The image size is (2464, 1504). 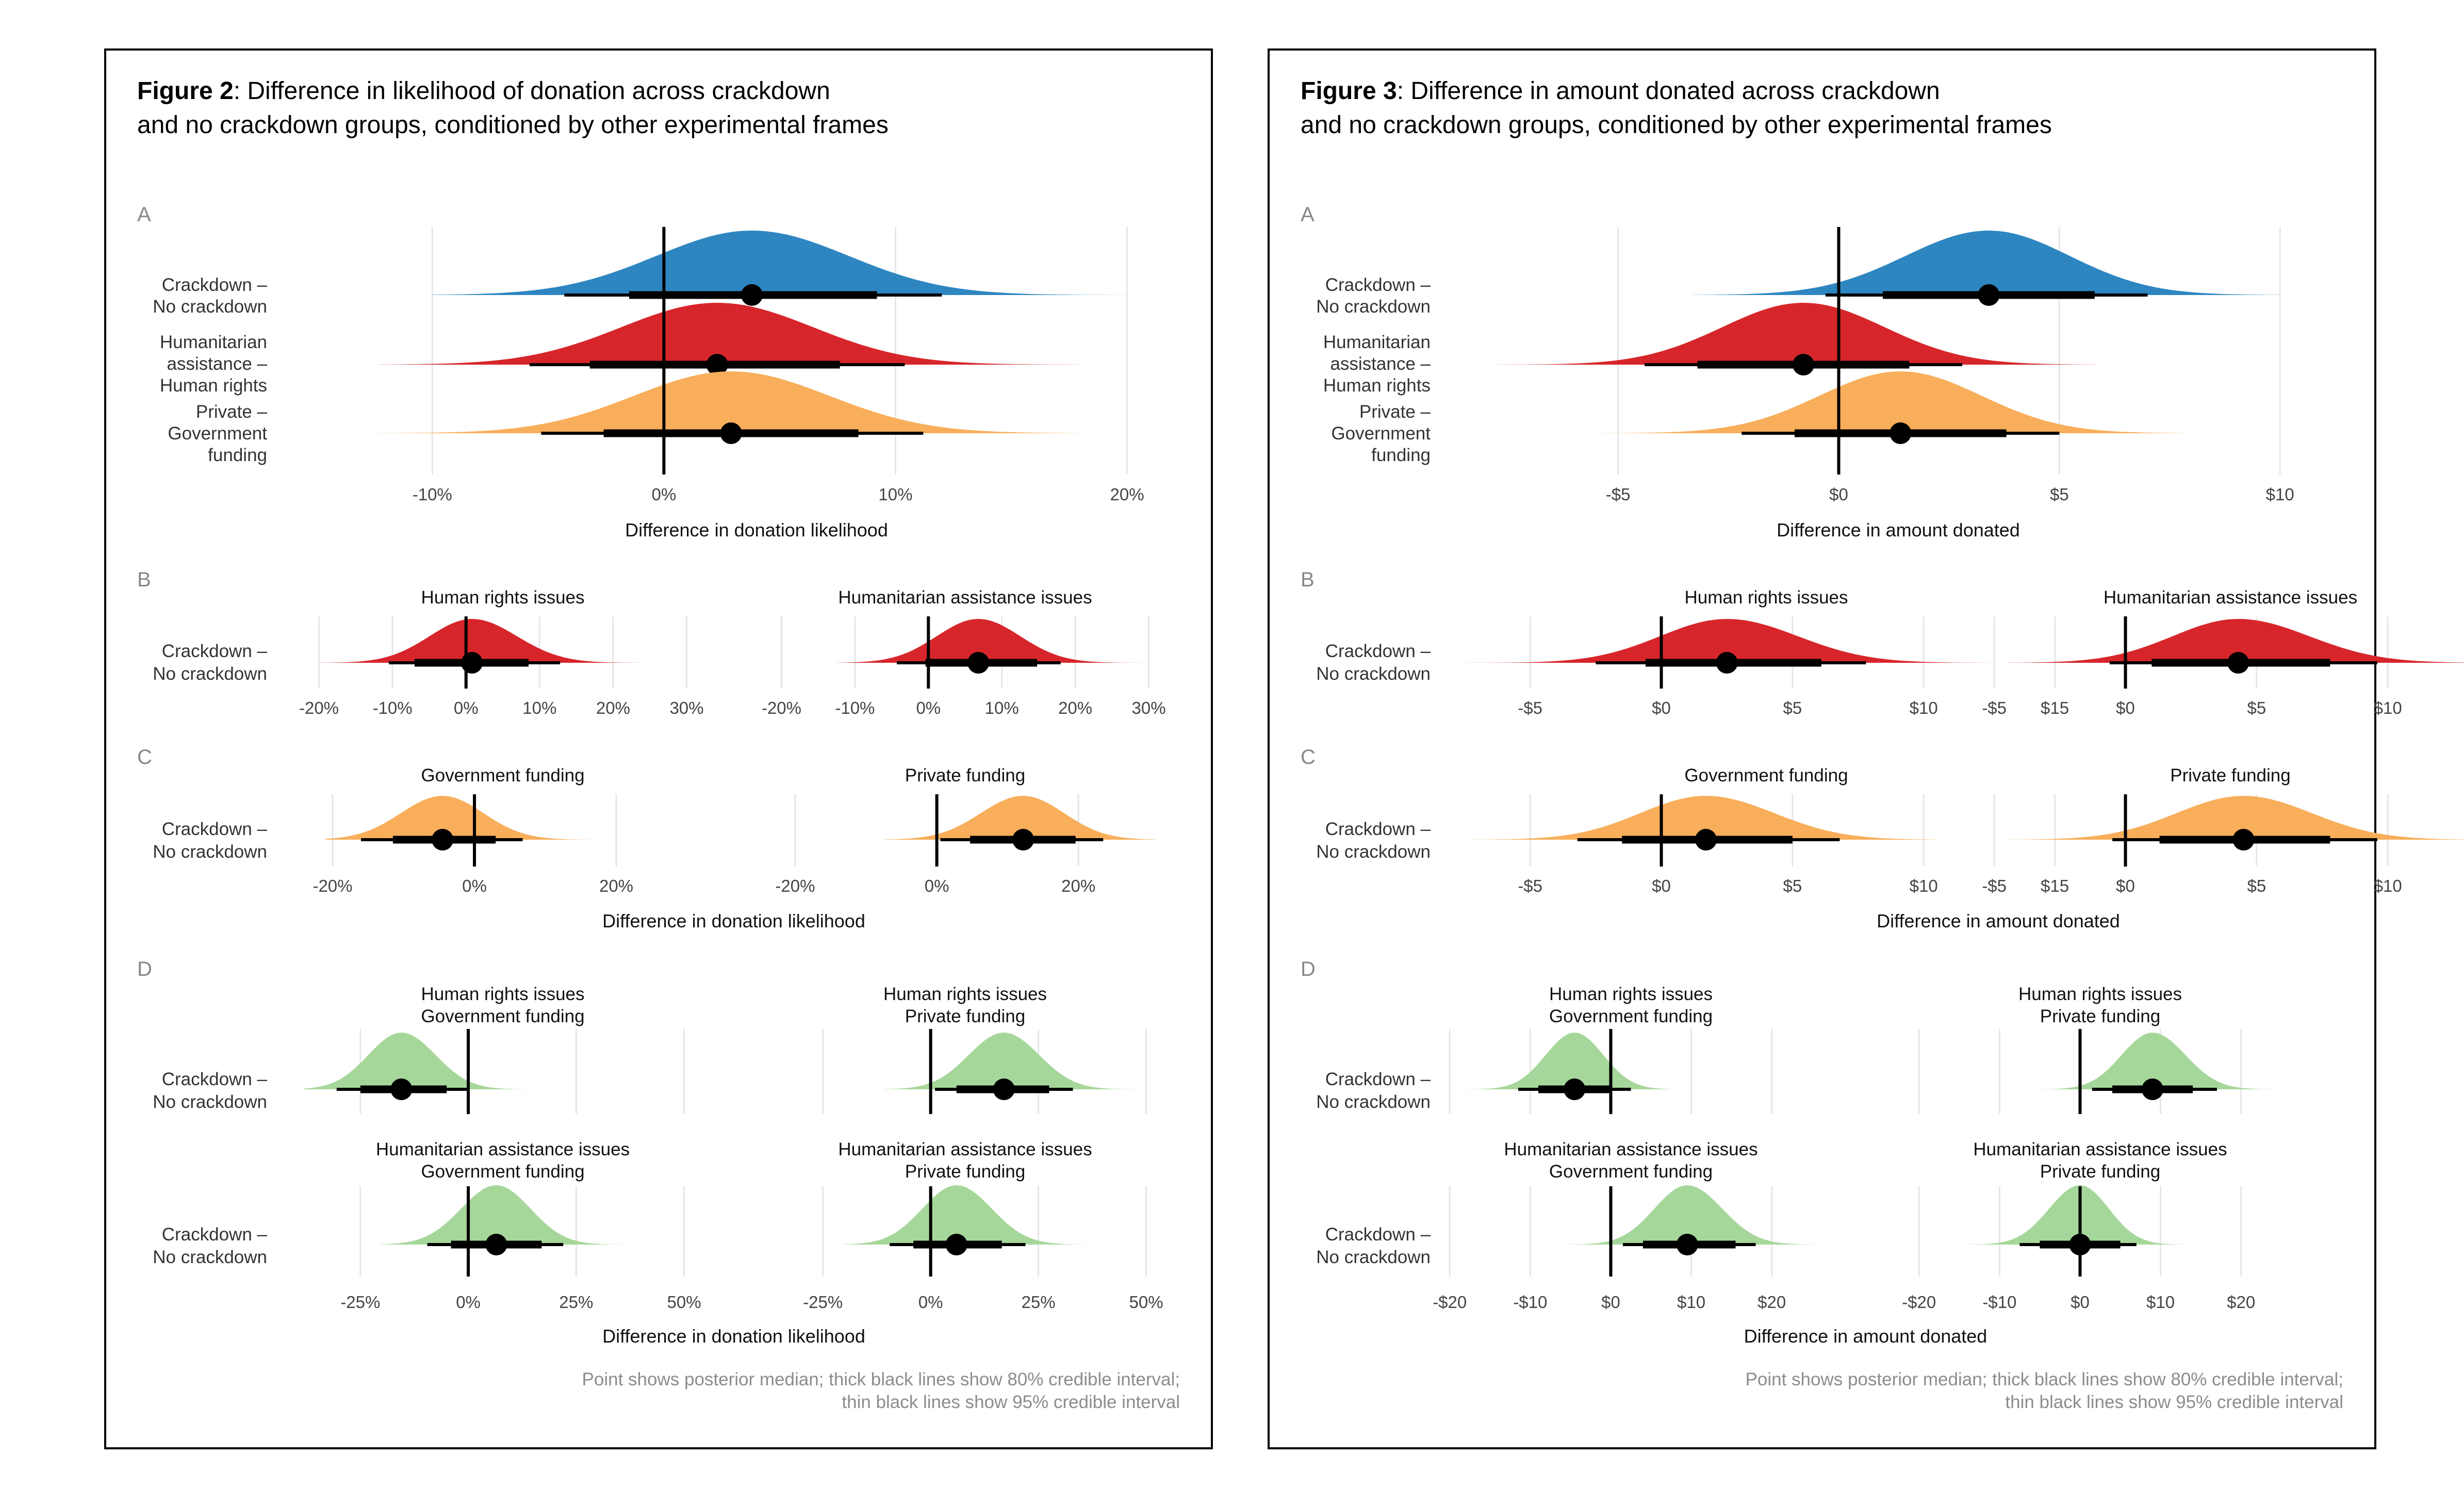 I want to click on density-blue, so click(x=779, y=263).